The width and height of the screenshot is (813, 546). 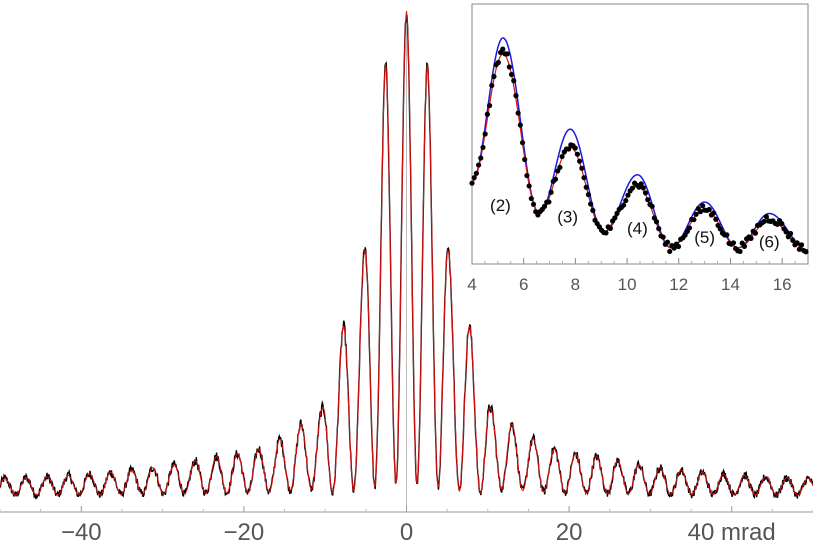 I want to click on inset-x-tick-label: 14, so click(x=730, y=284).